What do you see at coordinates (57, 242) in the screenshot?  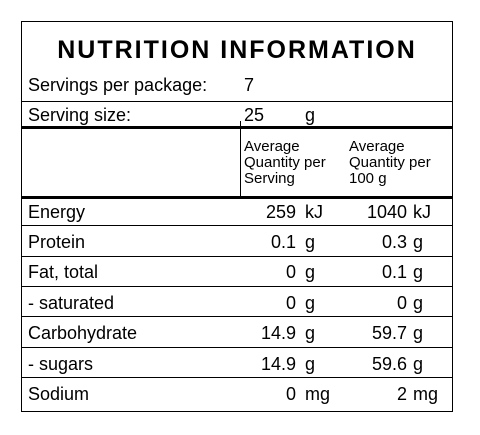 I see `nutrient-name: Protein` at bounding box center [57, 242].